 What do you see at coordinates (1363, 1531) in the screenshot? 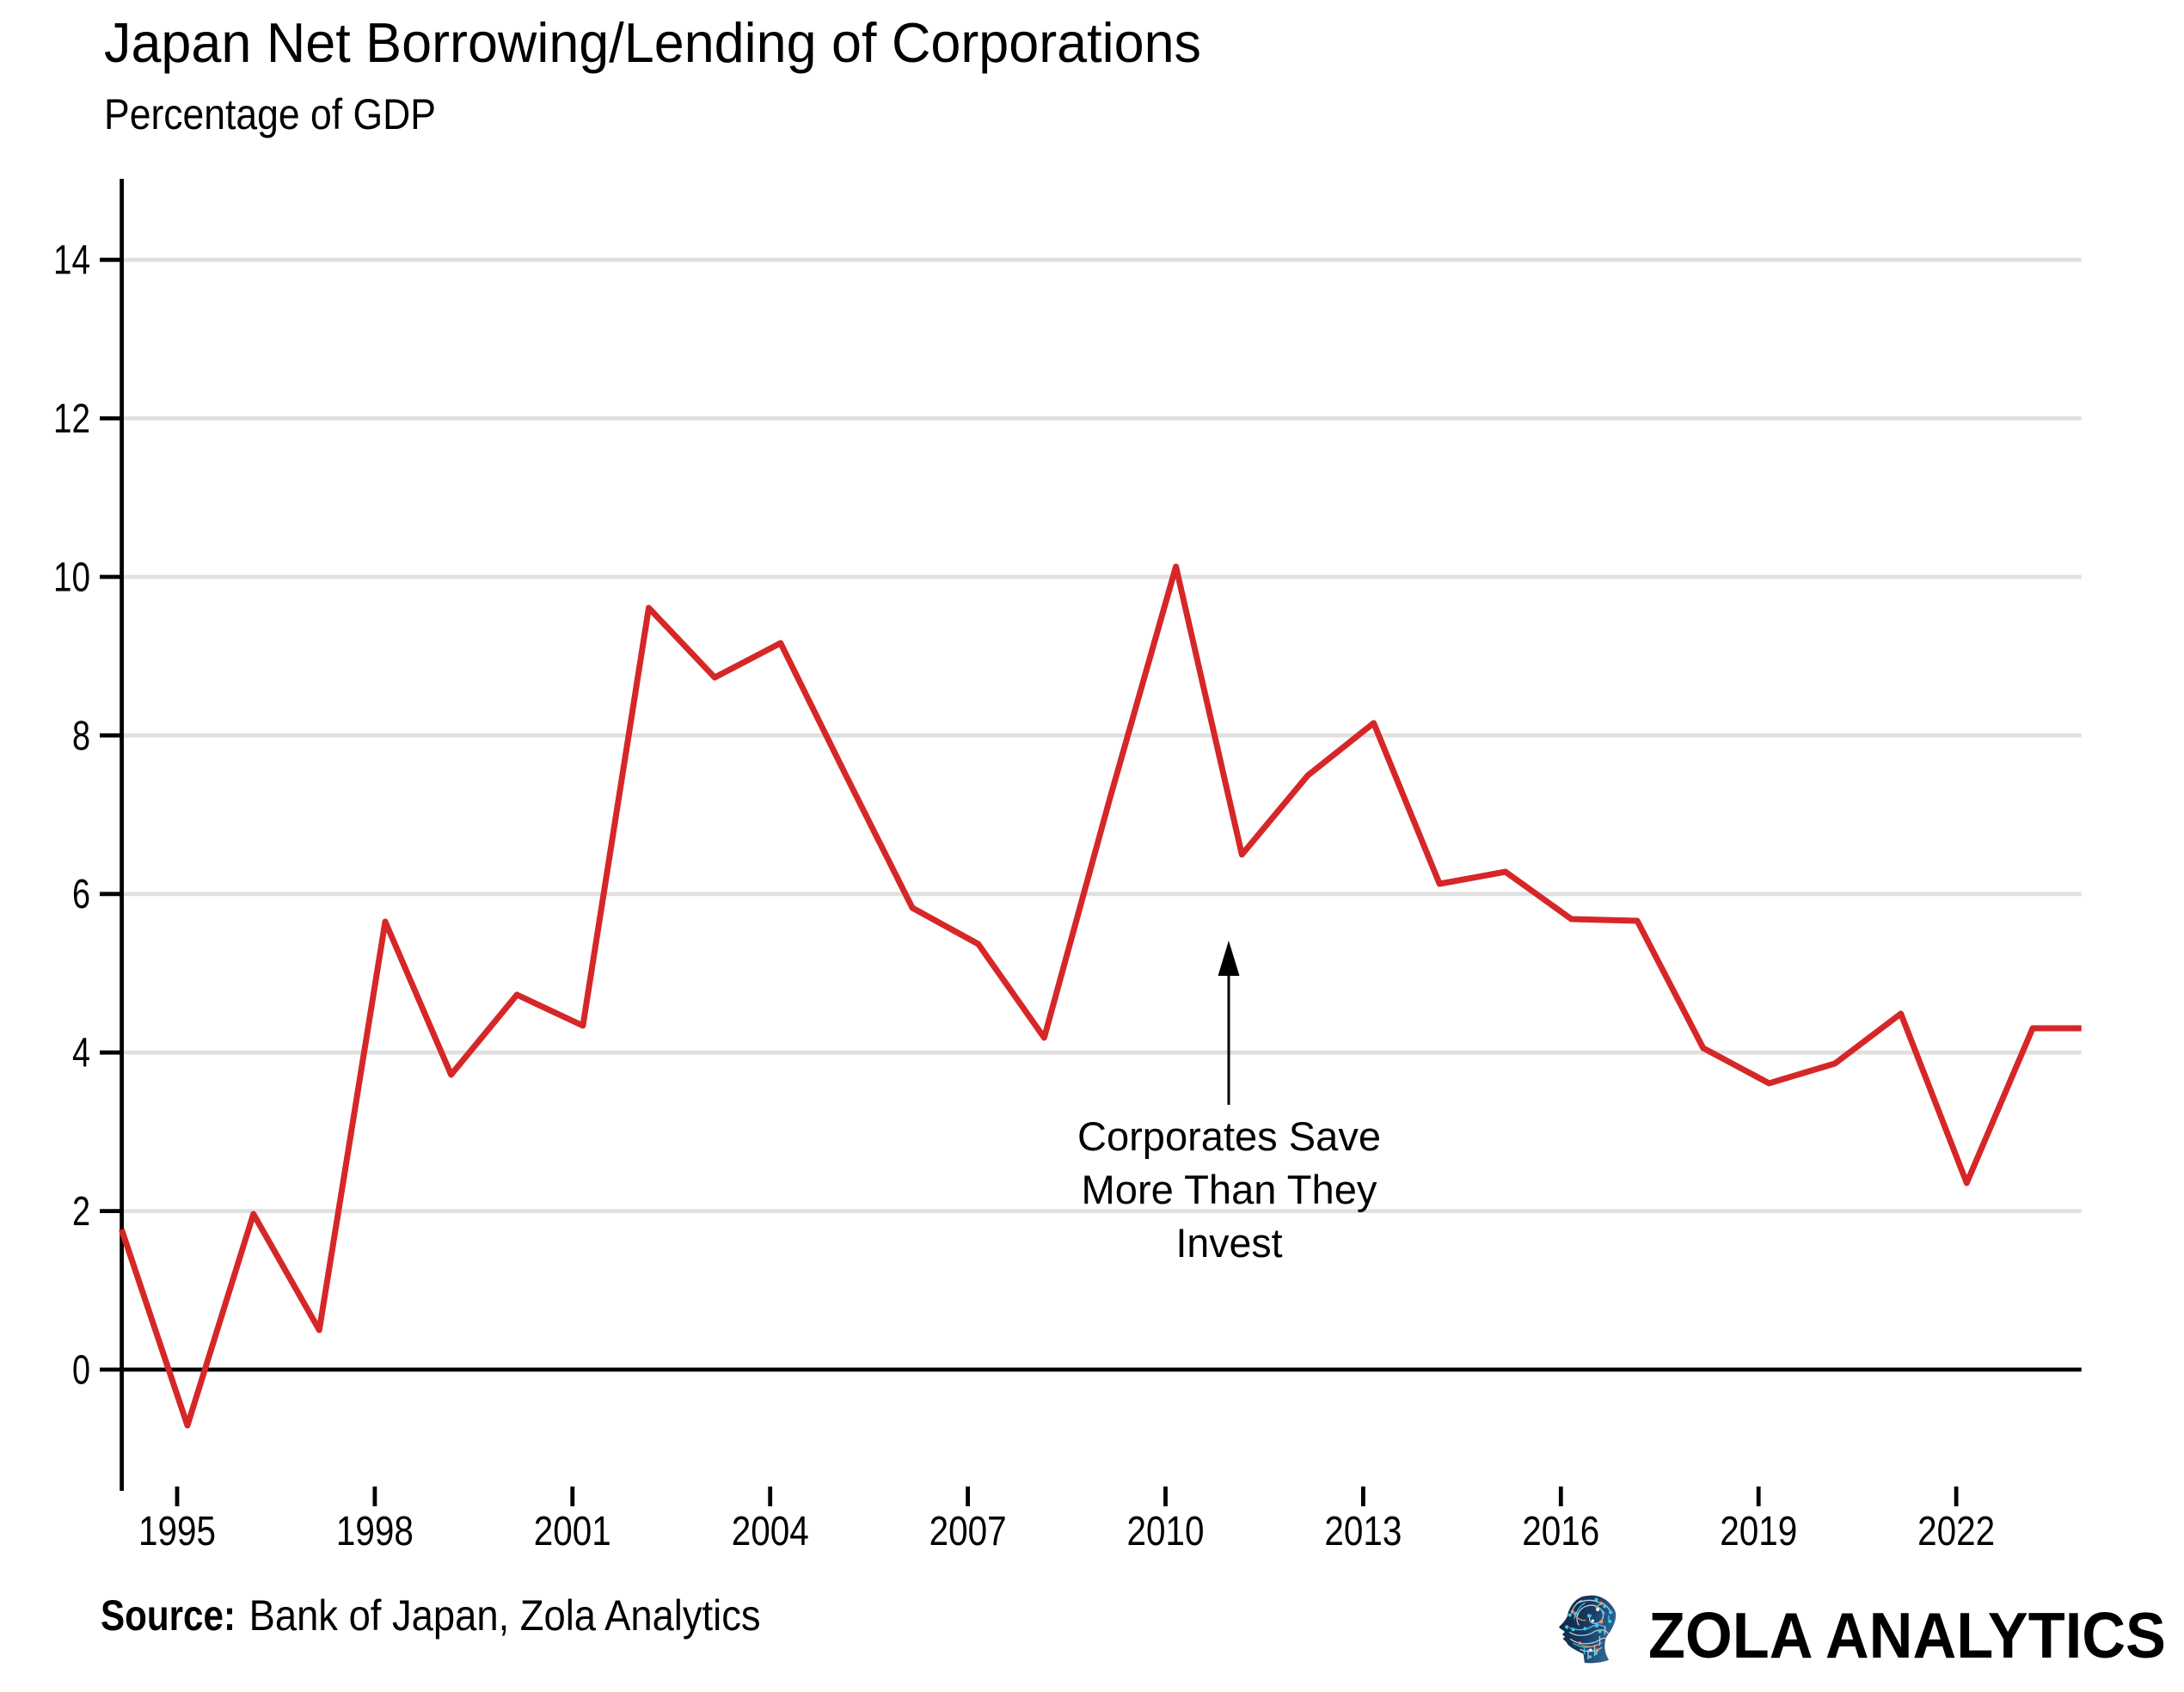
I see `svg-text: 2013` at bounding box center [1363, 1531].